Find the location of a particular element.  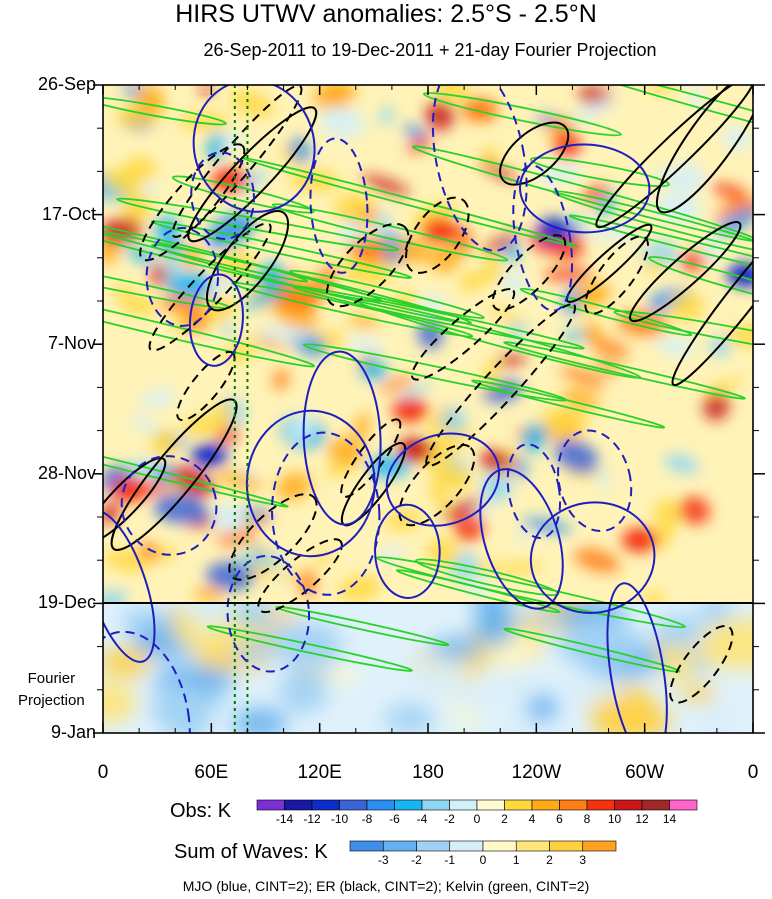

sum-colorbar-swatch is located at coordinates (599, 846).